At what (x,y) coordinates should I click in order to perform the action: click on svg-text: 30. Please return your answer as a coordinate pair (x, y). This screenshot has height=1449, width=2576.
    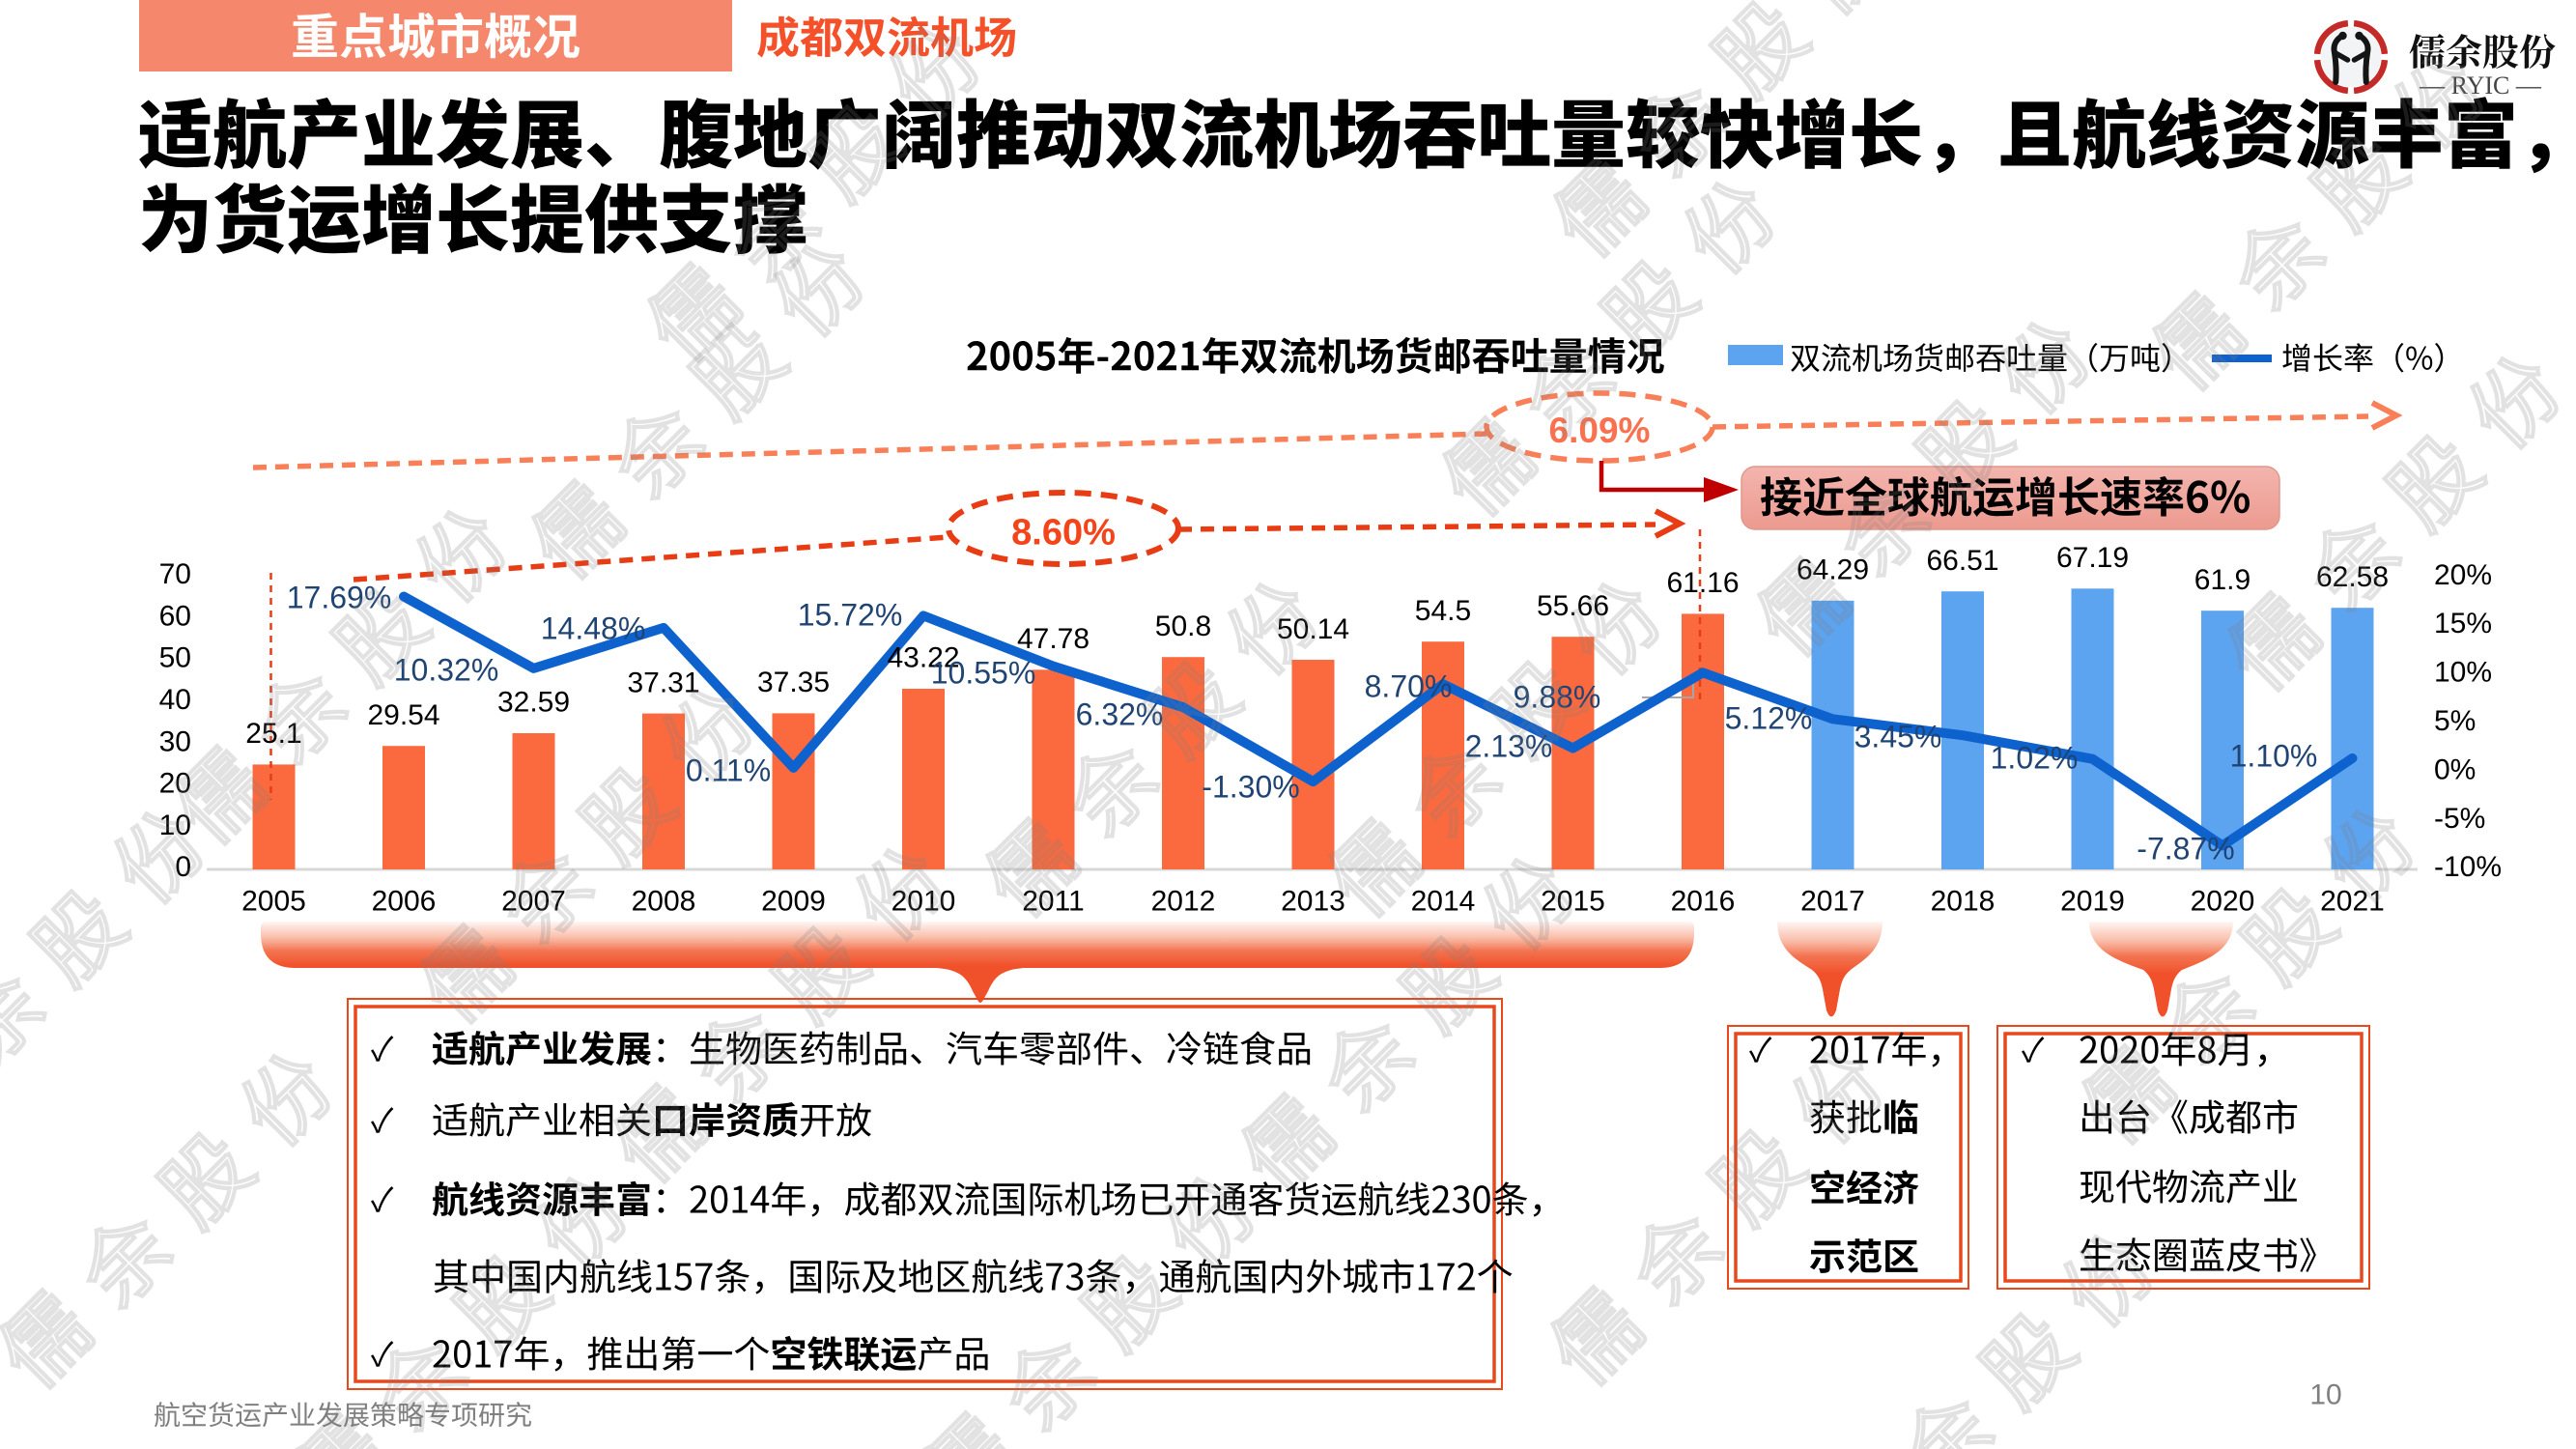
    Looking at the image, I should click on (175, 741).